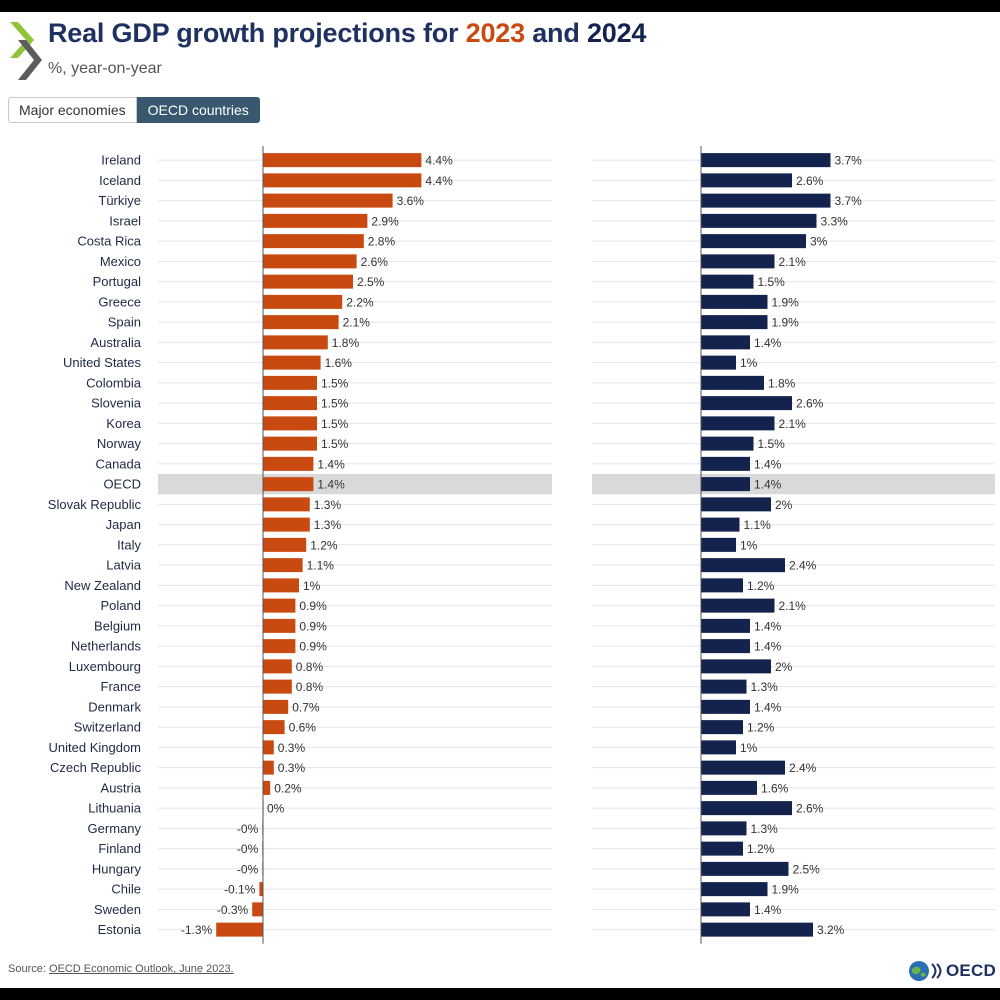 This screenshot has width=1000, height=1000. Describe the element at coordinates (346, 343) in the screenshot. I see `data-label-2023: 1.8%` at that location.